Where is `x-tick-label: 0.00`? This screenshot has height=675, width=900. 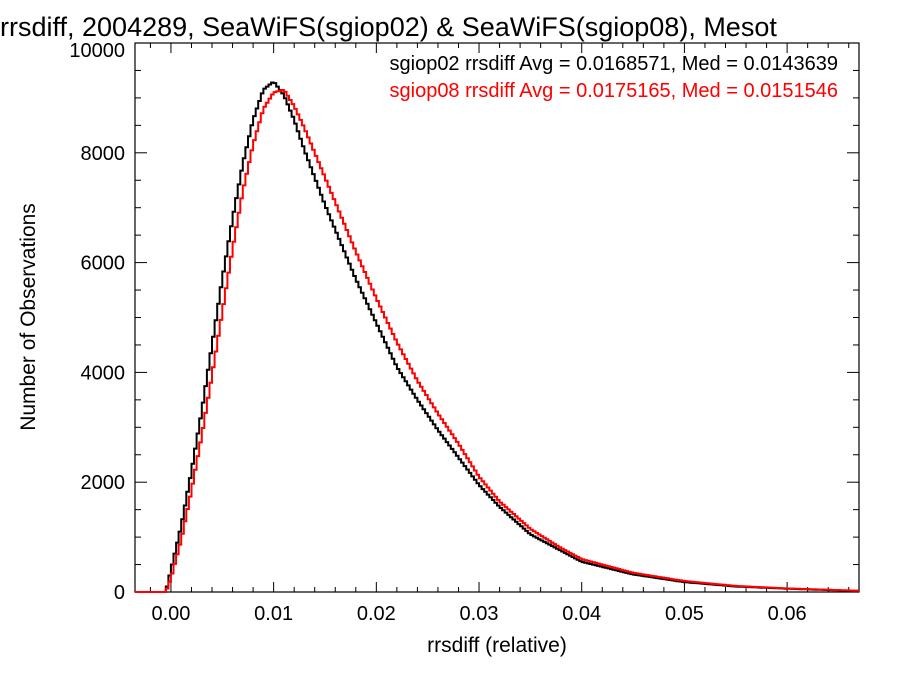
x-tick-label: 0.00 is located at coordinates (170, 614).